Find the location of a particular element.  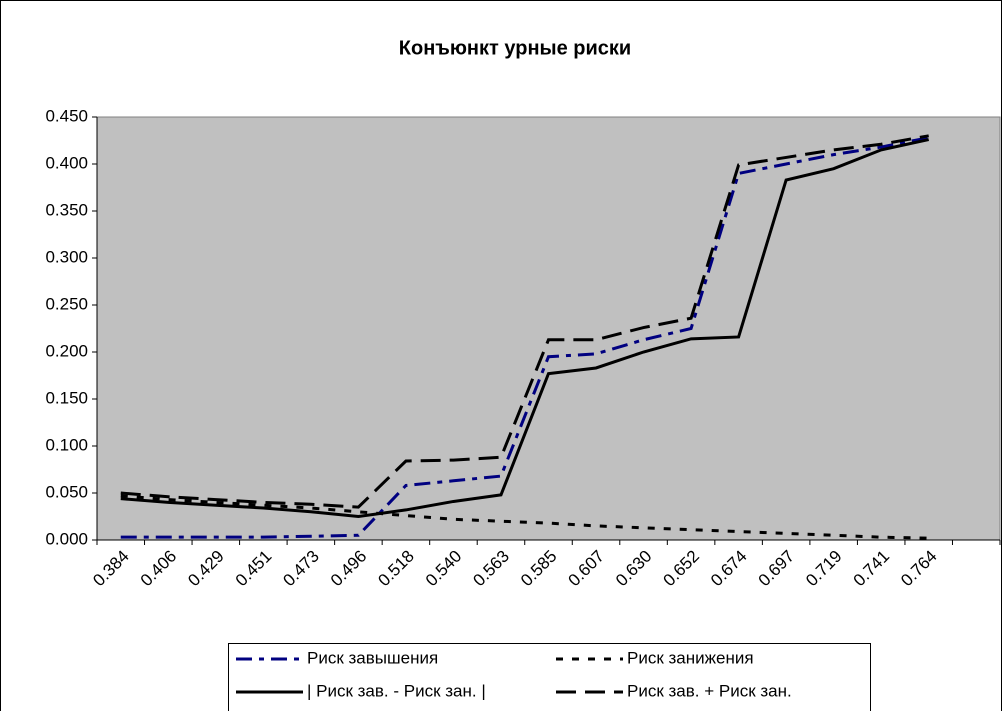

y-tick-label: 0.100 is located at coordinates (66, 444).